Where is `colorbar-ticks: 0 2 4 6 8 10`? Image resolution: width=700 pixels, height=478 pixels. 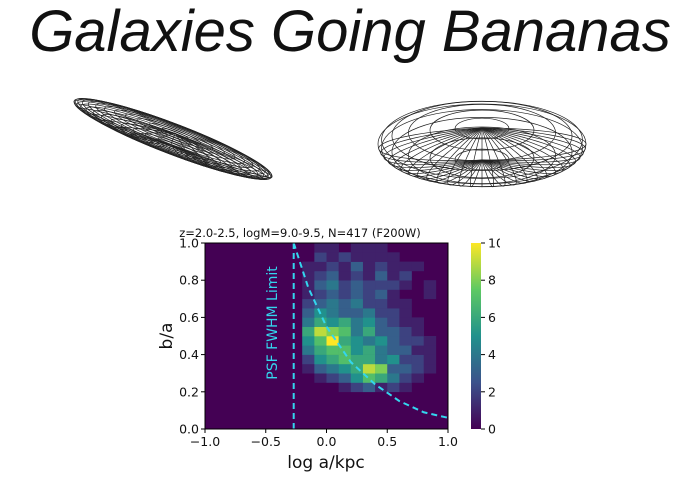 colorbar-ticks: 0 2 4 6 8 10 is located at coordinates (490, 336).